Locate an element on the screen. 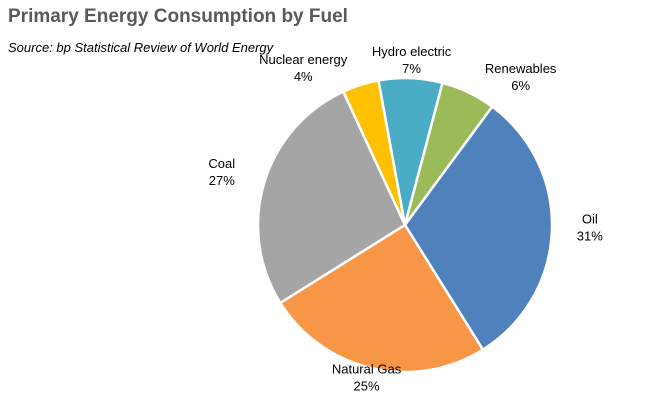 This screenshot has width=646, height=420. slice-percent-natural-gas: 25% is located at coordinates (367, 386).